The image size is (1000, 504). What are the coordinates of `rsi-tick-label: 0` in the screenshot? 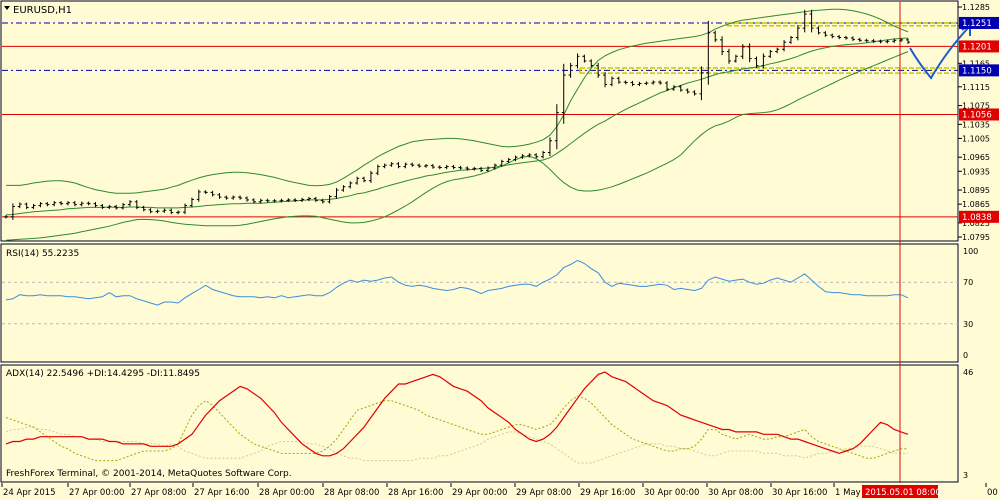 It's located at (965, 355).